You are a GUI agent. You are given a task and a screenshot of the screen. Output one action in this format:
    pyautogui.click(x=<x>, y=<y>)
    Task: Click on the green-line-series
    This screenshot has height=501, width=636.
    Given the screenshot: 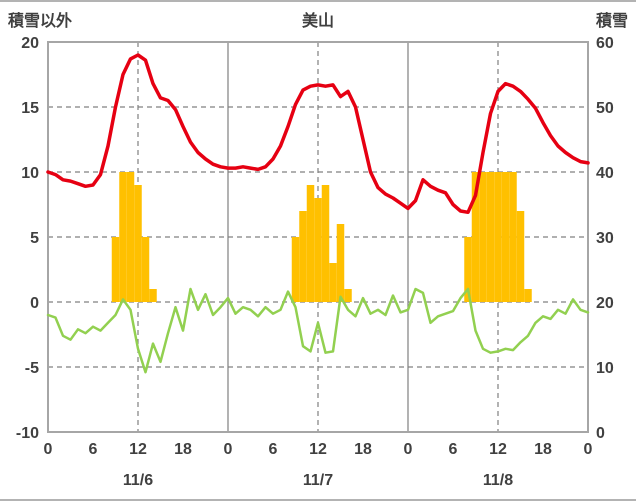 What is the action you would take?
    pyautogui.click(x=318, y=330)
    